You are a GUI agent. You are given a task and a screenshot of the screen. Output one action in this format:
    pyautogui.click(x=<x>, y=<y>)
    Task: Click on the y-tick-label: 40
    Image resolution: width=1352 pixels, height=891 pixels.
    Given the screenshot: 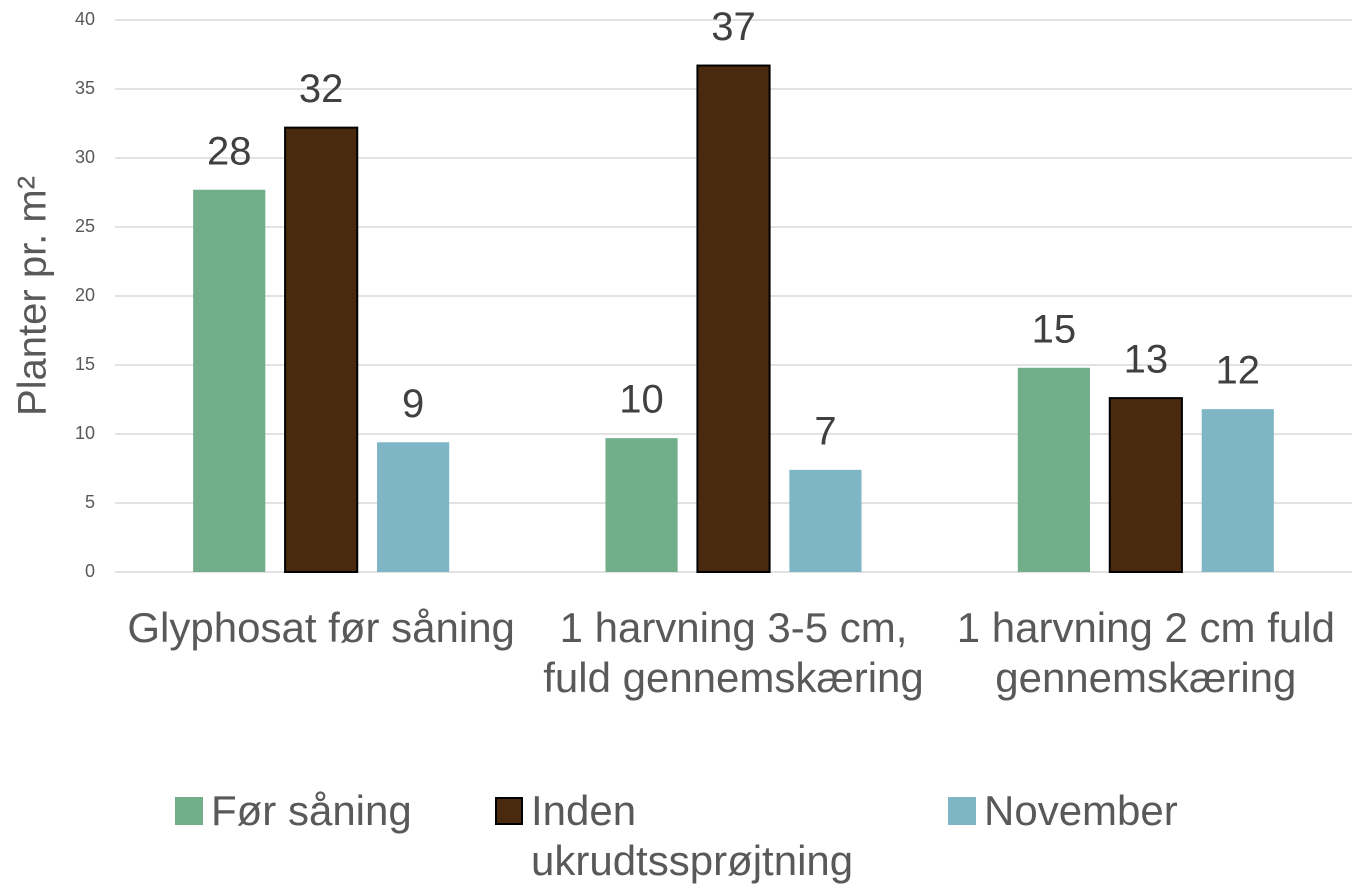 What is the action you would take?
    pyautogui.click(x=85, y=19)
    